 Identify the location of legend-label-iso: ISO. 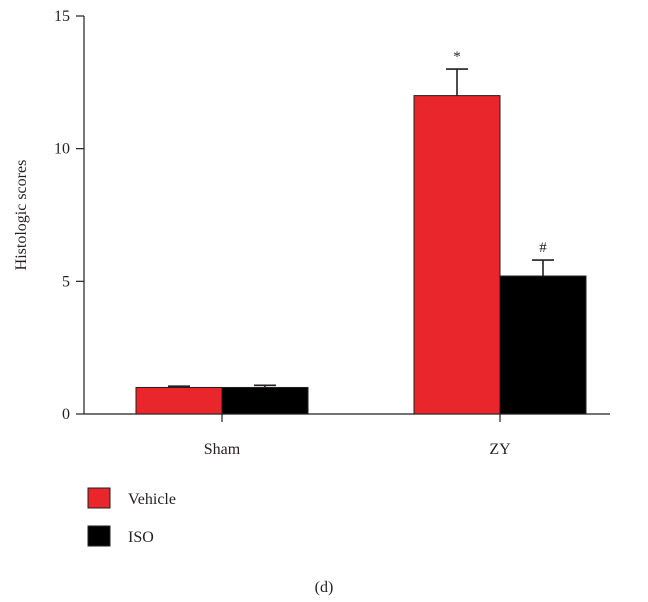
(141, 537).